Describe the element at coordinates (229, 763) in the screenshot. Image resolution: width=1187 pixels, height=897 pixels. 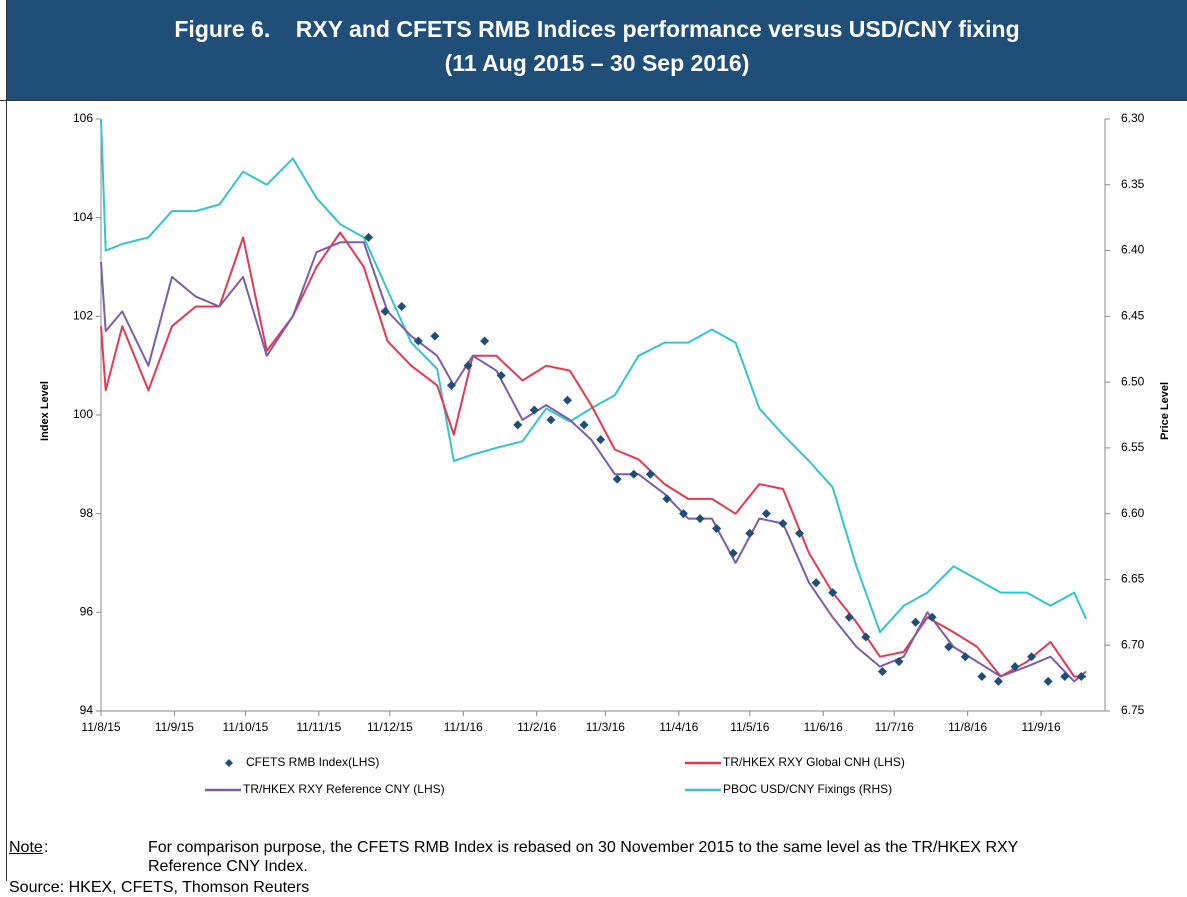
I see `legend-marker` at that location.